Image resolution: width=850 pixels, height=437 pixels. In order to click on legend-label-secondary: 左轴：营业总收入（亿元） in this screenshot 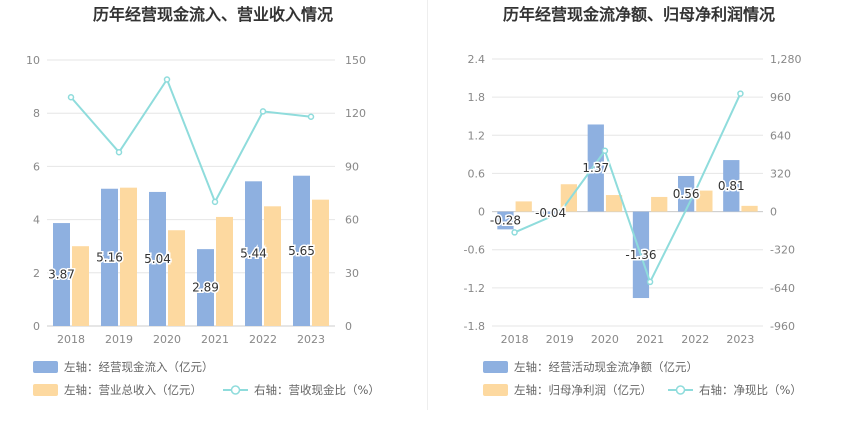, I will do `click(133, 390)`.